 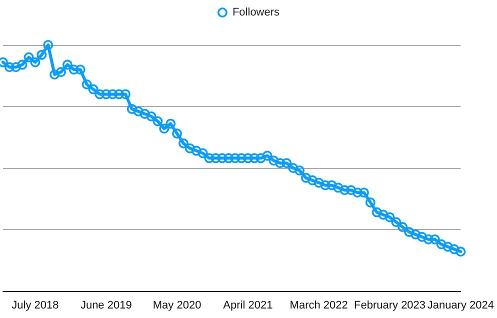 I want to click on x-tick-label: March 2022, so click(x=319, y=306).